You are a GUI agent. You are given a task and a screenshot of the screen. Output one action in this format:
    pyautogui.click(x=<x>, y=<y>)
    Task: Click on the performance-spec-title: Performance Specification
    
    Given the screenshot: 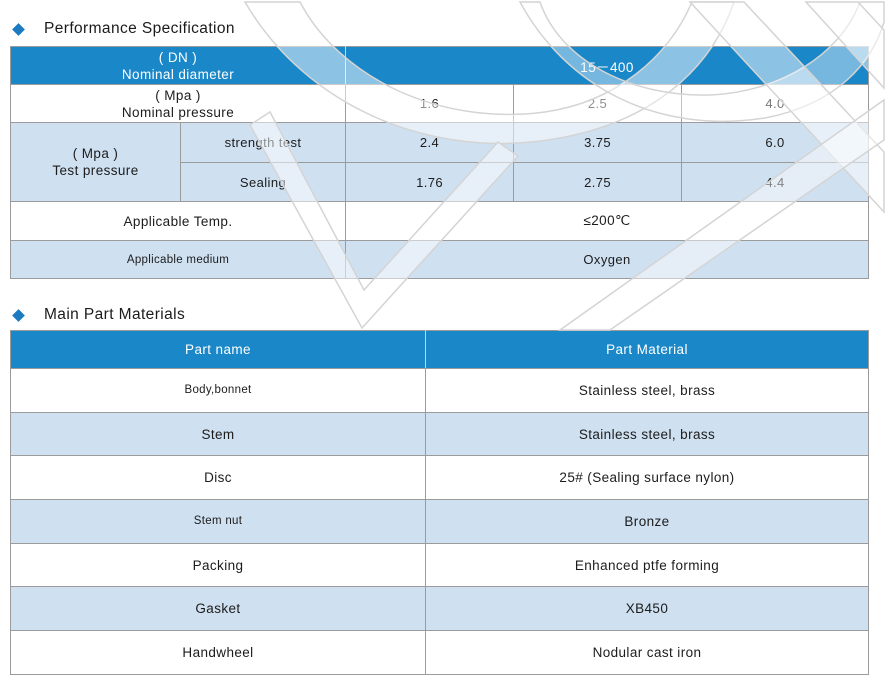 What is the action you would take?
    pyautogui.click(x=123, y=29)
    